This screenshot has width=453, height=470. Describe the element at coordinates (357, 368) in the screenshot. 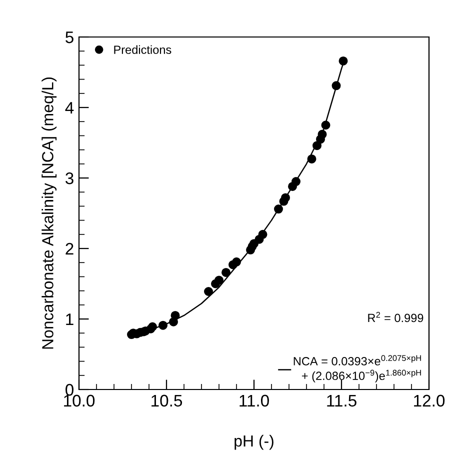

I see `text: NCA = 0.0393×e$^{0.2075×pH}$ + (2.086×10$^{−9}$)e$^{1.860×pH}$` at that location.